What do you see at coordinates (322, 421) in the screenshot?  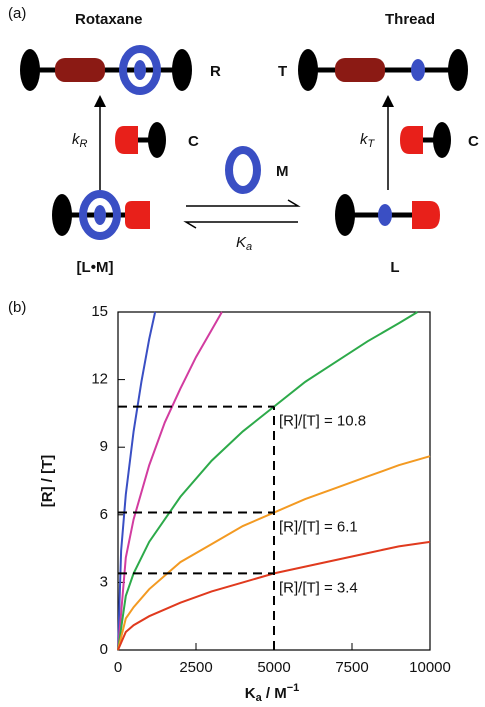 I see `annotation-label: [R]/[T] = 10.8` at bounding box center [322, 421].